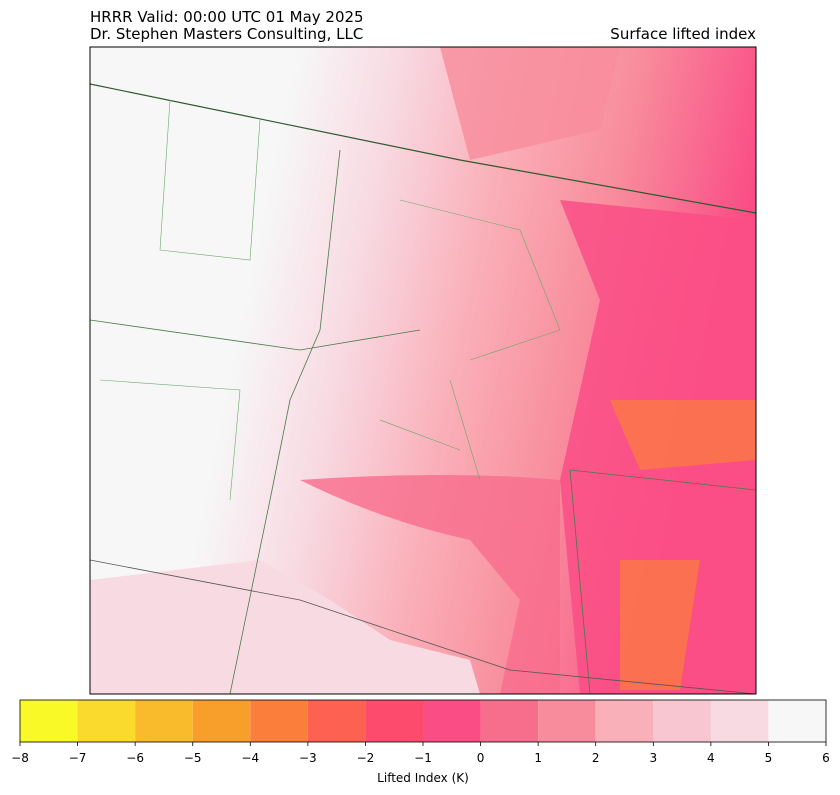  I want to click on colorbar-label: Lifted Index (K), so click(423, 778).